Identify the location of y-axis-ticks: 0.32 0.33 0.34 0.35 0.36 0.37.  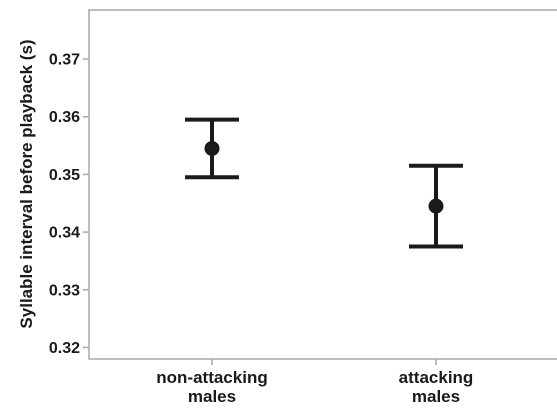
(69, 204).